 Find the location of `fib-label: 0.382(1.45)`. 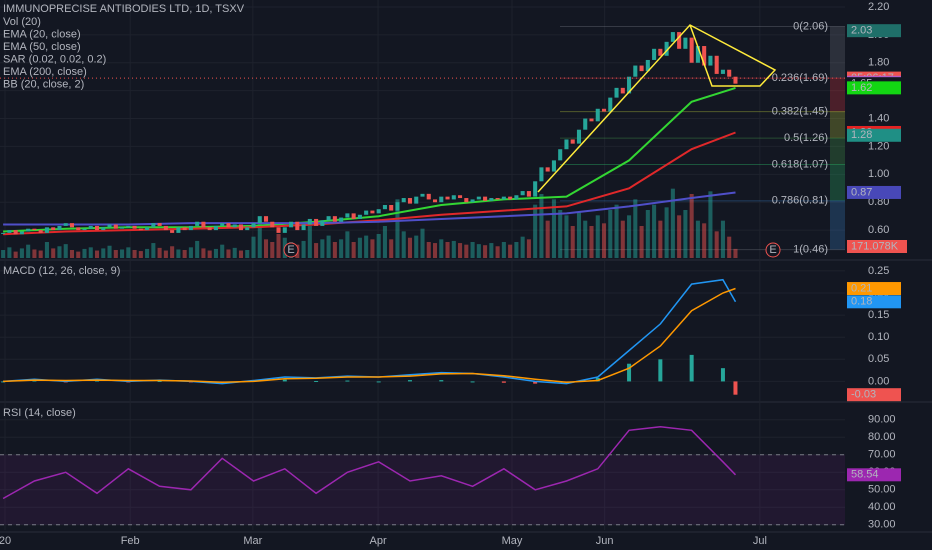

fib-label: 0.382(1.45) is located at coordinates (800, 111).